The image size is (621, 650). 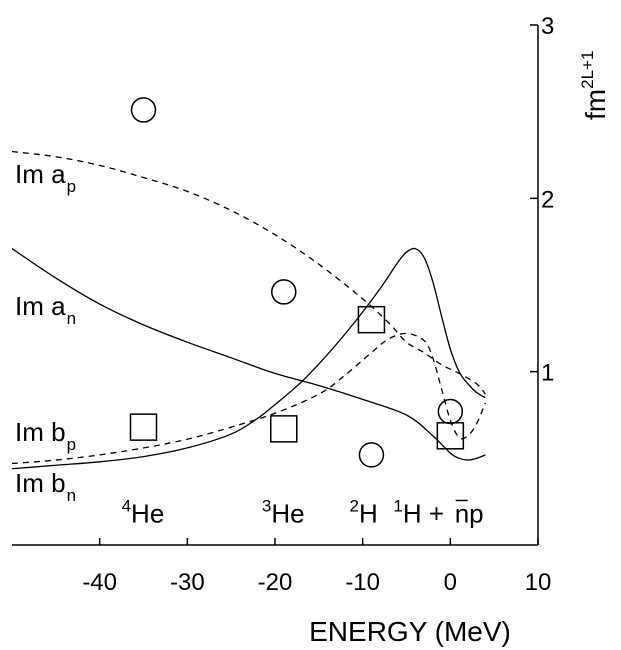 What do you see at coordinates (538, 582) in the screenshot?
I see `x-tick-label: 10` at bounding box center [538, 582].